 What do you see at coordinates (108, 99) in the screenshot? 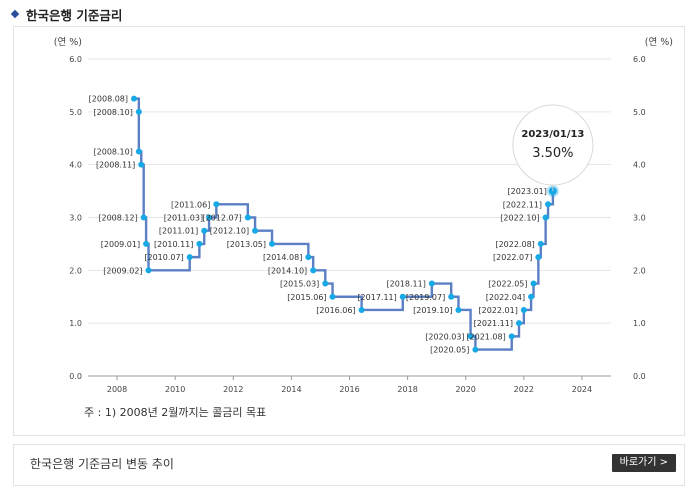
I see `data-label: [2008.08]` at bounding box center [108, 99].